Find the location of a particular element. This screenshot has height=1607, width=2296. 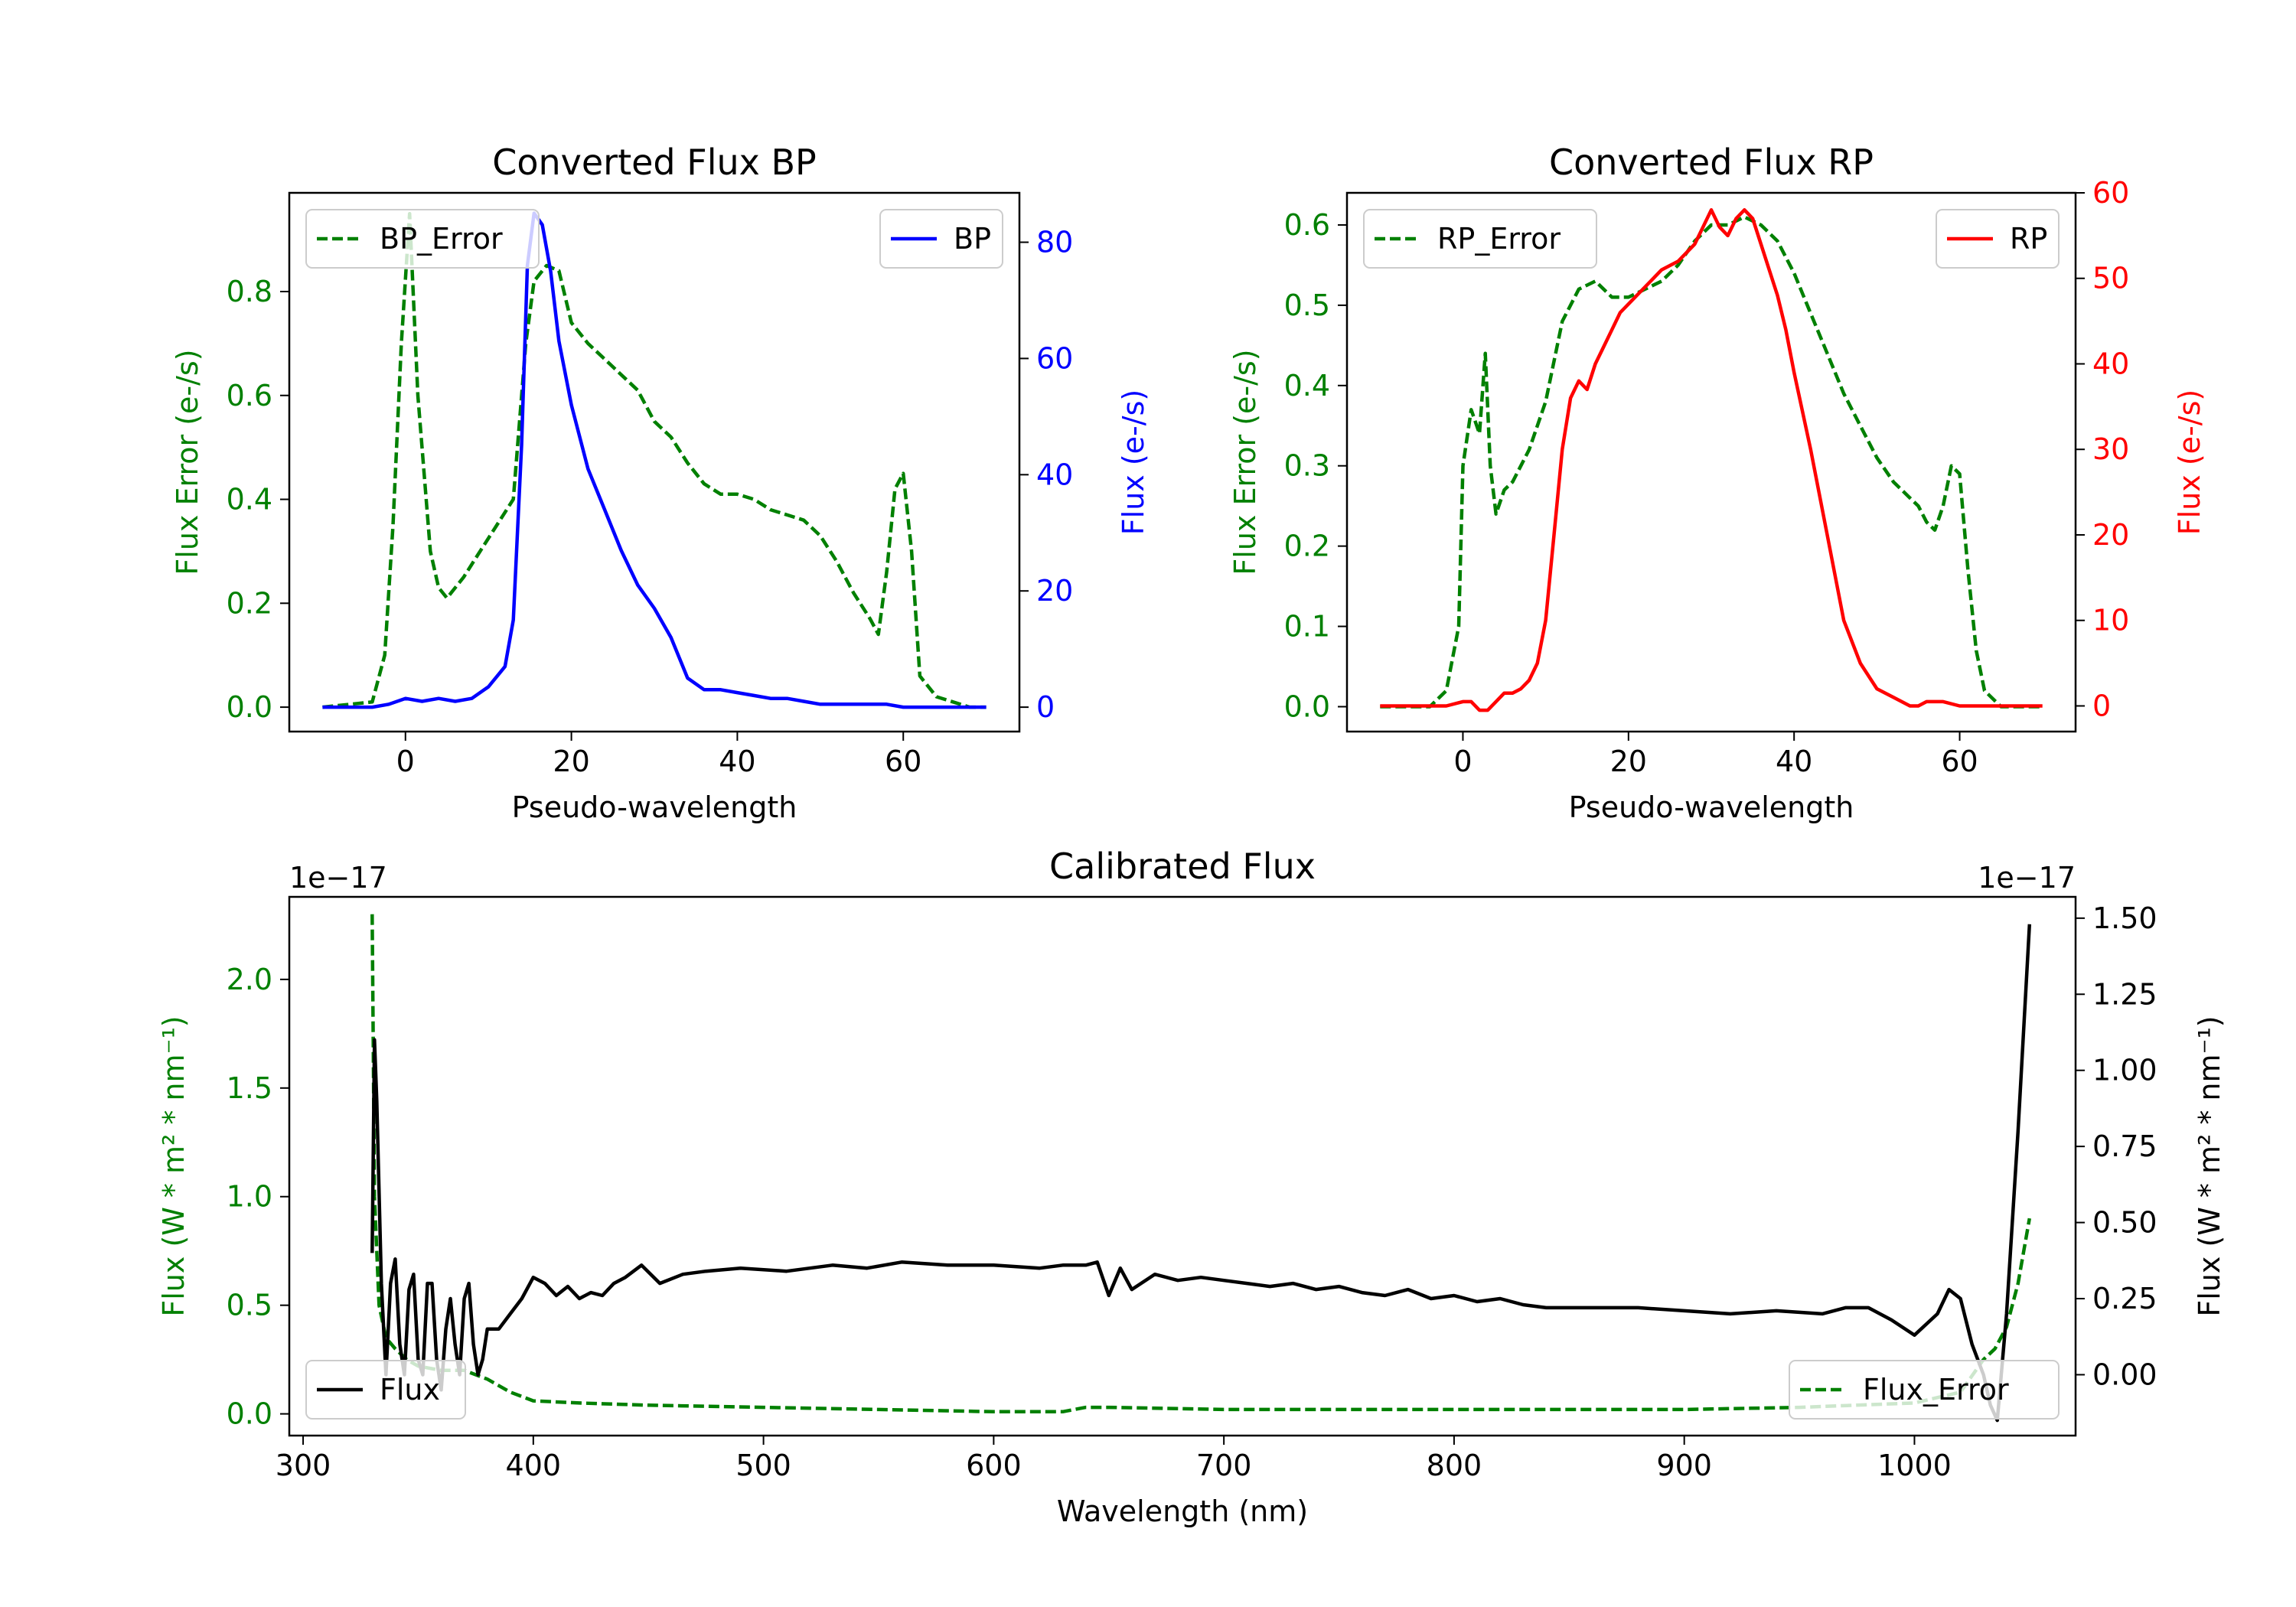

right-tick-label: 1.50 is located at coordinates (2124, 918).